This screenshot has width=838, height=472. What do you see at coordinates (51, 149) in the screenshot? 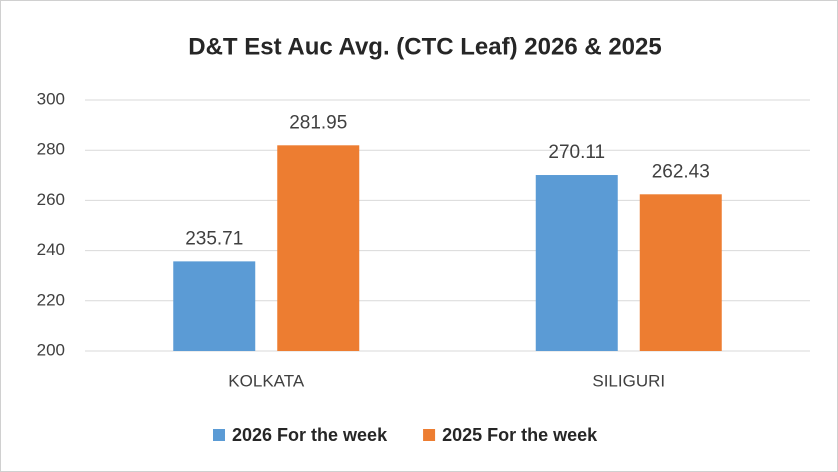
I see `y-tick-label: 280` at bounding box center [51, 149].